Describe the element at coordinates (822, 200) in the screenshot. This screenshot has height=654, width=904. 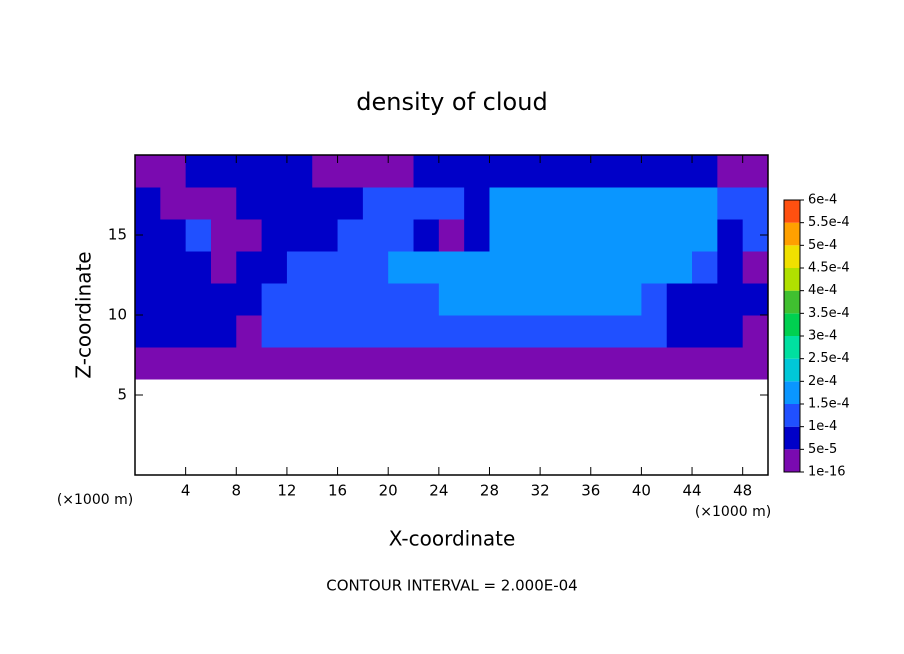
I see `colorbar-label: 6e-4` at that location.